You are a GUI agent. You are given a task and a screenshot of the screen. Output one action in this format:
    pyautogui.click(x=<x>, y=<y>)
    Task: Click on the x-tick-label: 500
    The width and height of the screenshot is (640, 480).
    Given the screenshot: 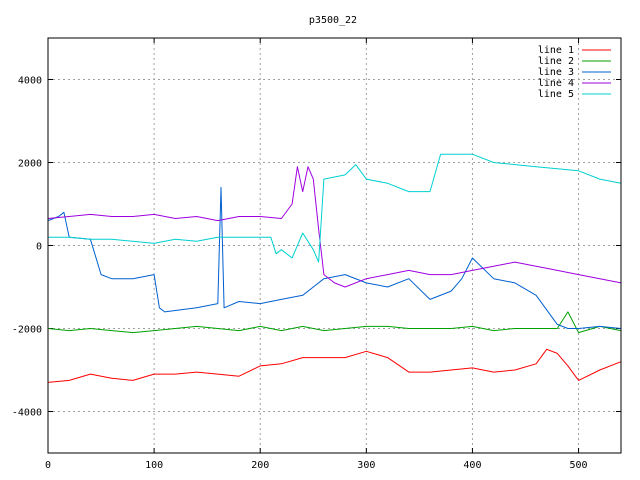 What is the action you would take?
    pyautogui.click(x=579, y=465)
    